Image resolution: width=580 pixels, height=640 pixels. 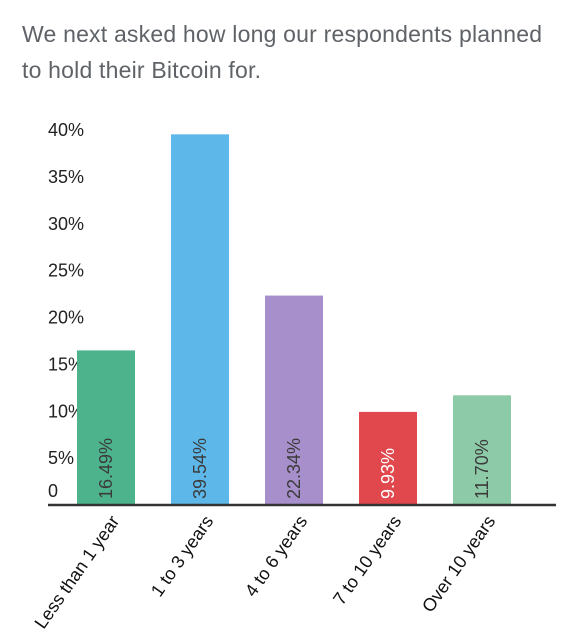 What do you see at coordinates (367, 560) in the screenshot?
I see `x-tick-label: 7 to 10 years` at bounding box center [367, 560].